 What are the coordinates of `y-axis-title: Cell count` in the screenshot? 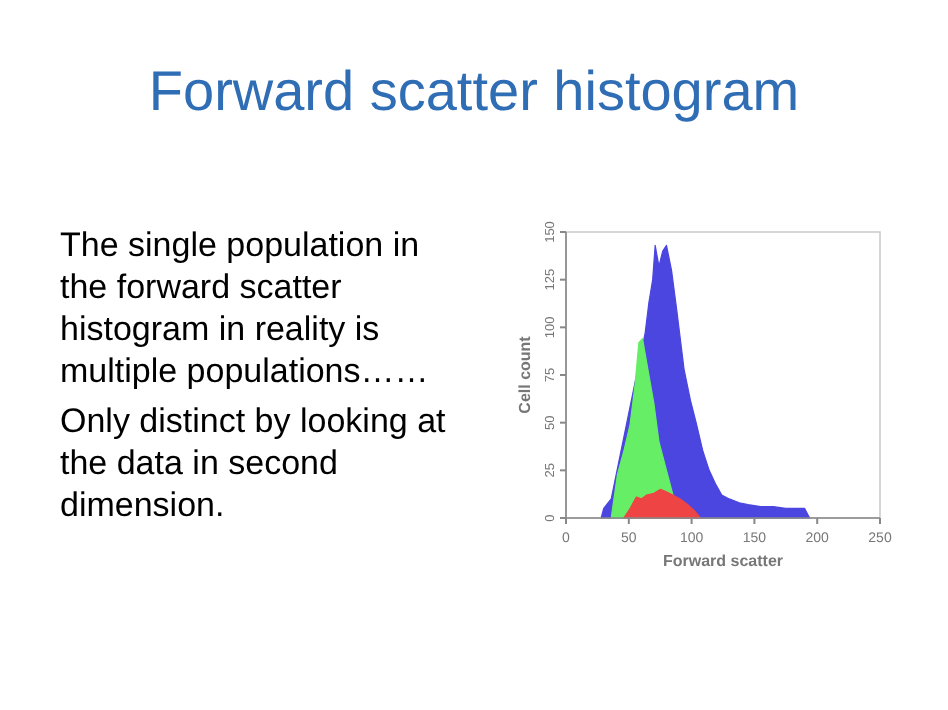 It's located at (525, 374).